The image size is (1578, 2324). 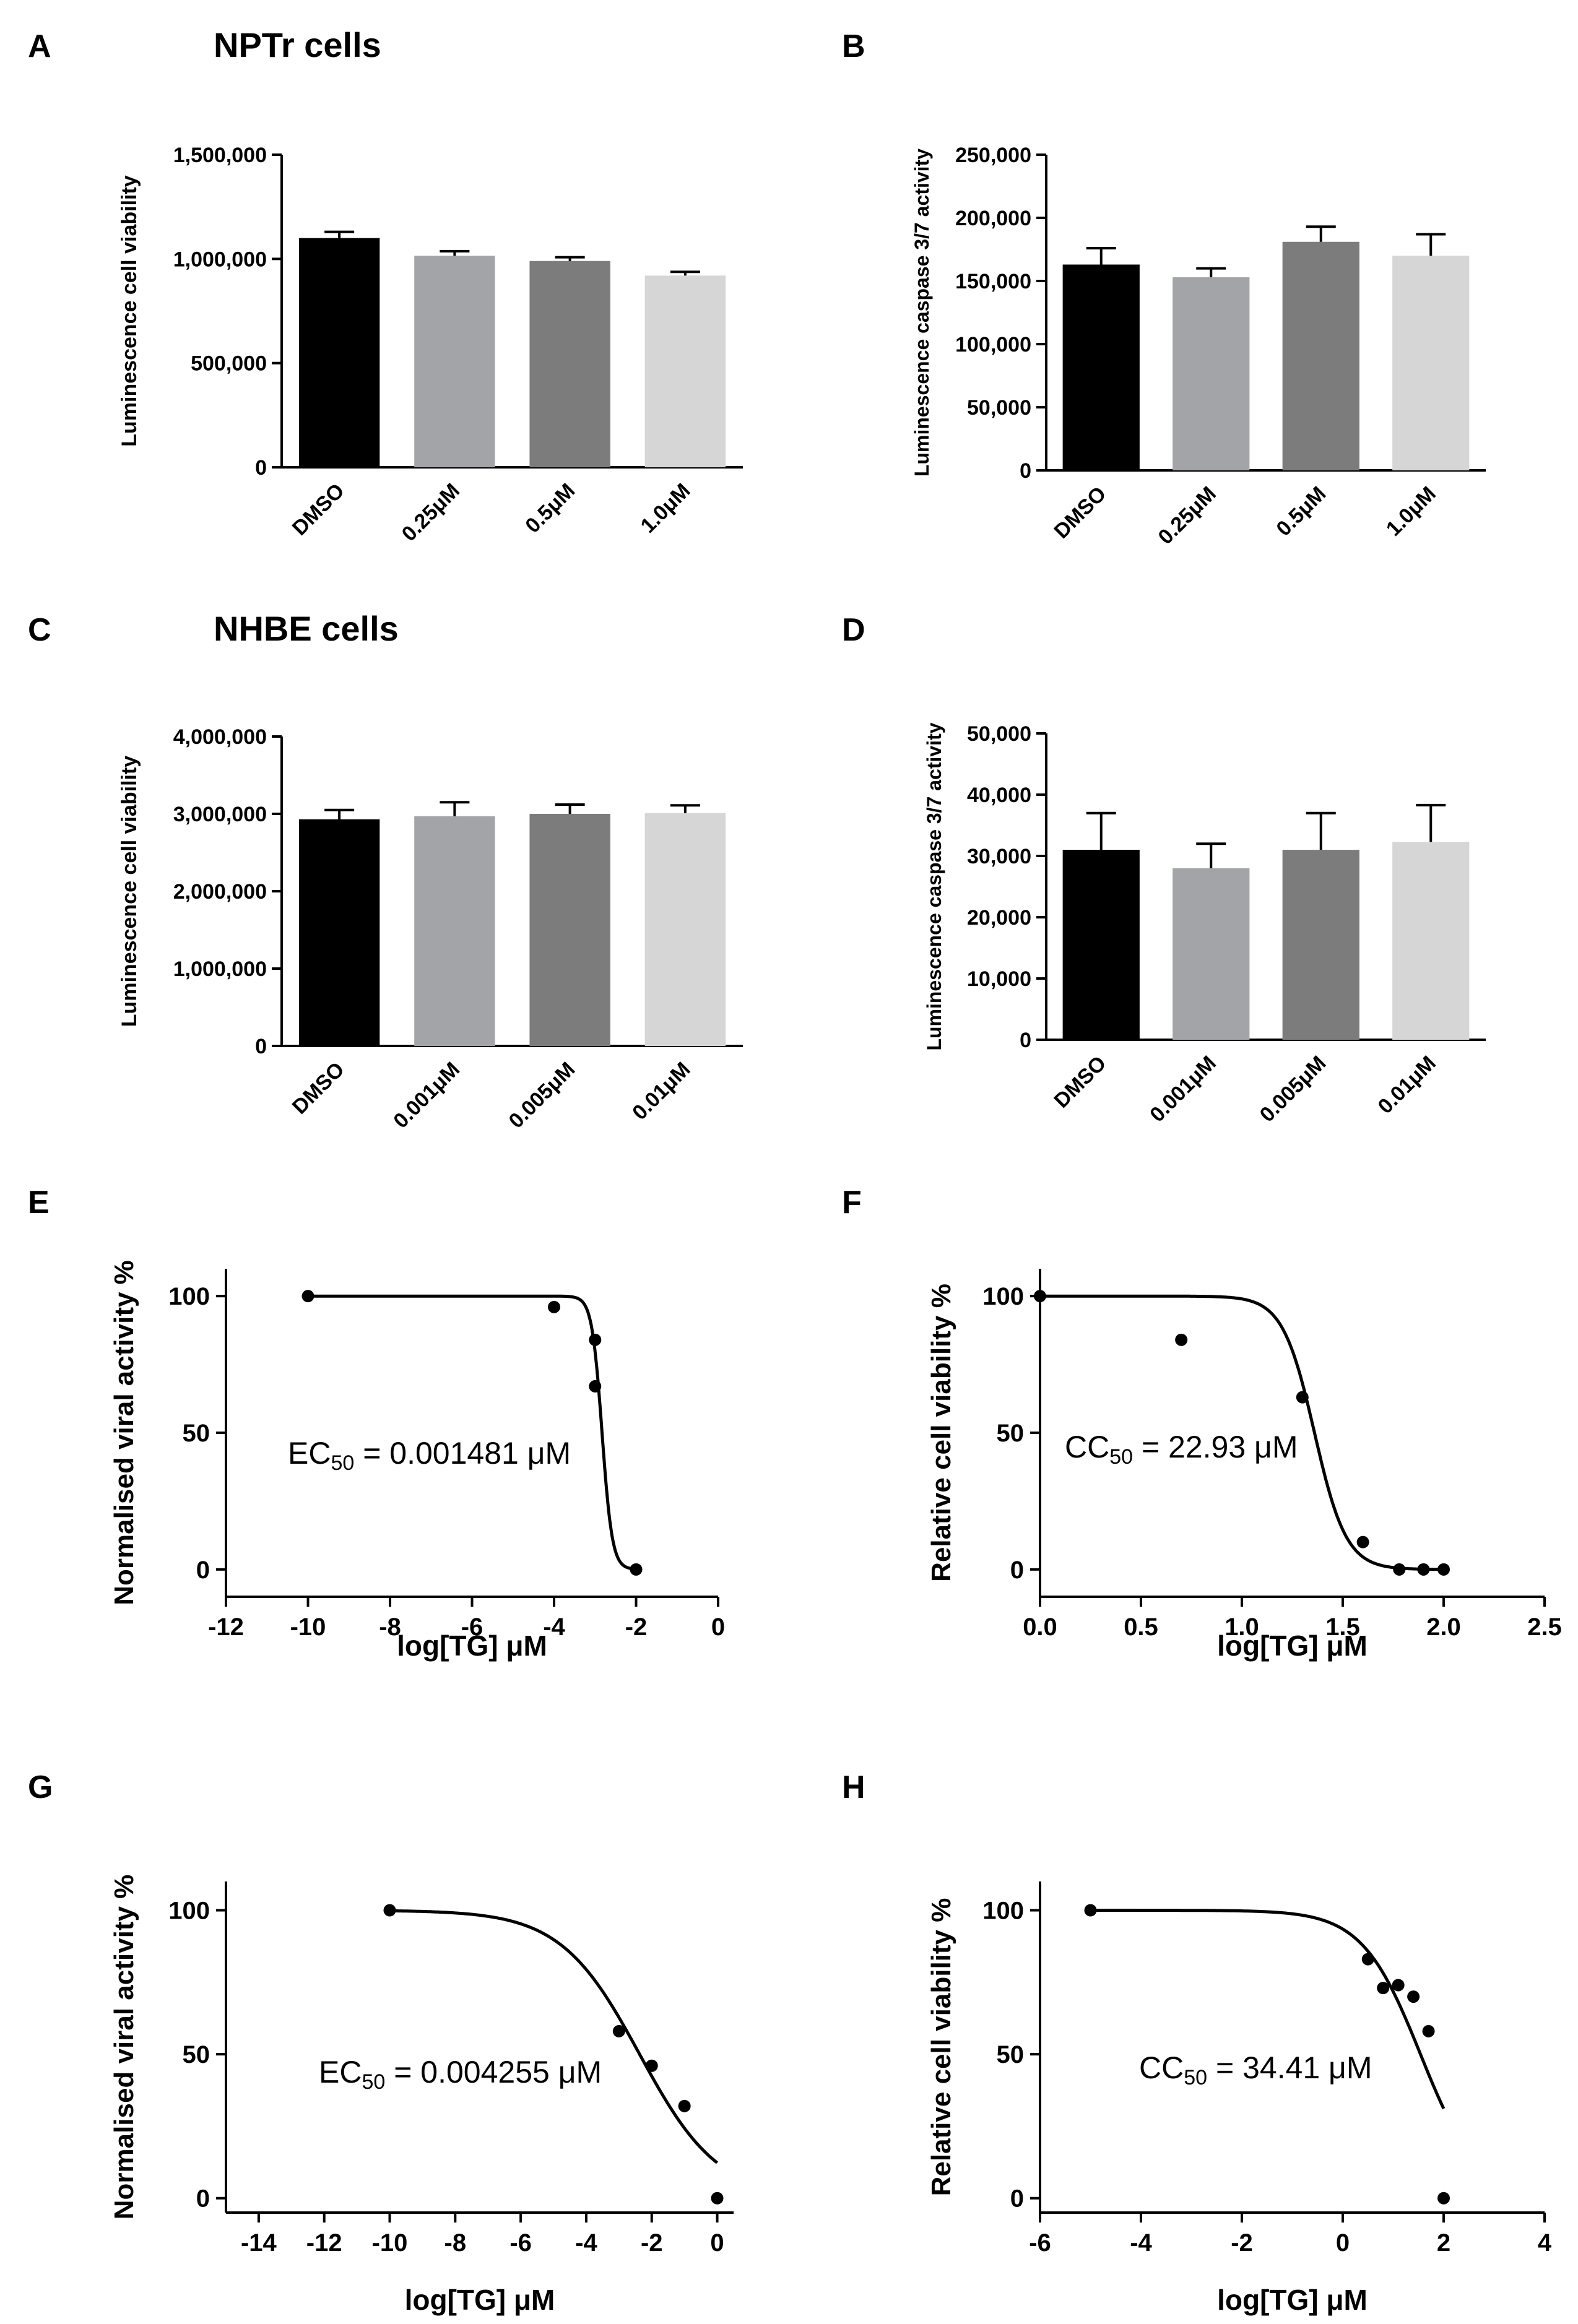 I want to click on chart-b-category-label: DMSO, so click(x=1080, y=513).